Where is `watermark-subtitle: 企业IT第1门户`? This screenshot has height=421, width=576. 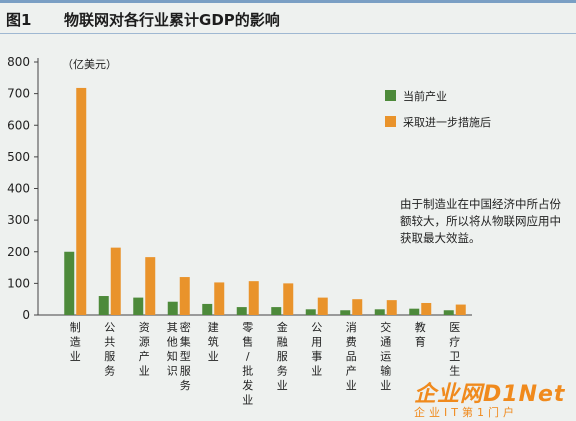
watermark-subtitle: 企业IT第1门户 is located at coordinates (466, 412).